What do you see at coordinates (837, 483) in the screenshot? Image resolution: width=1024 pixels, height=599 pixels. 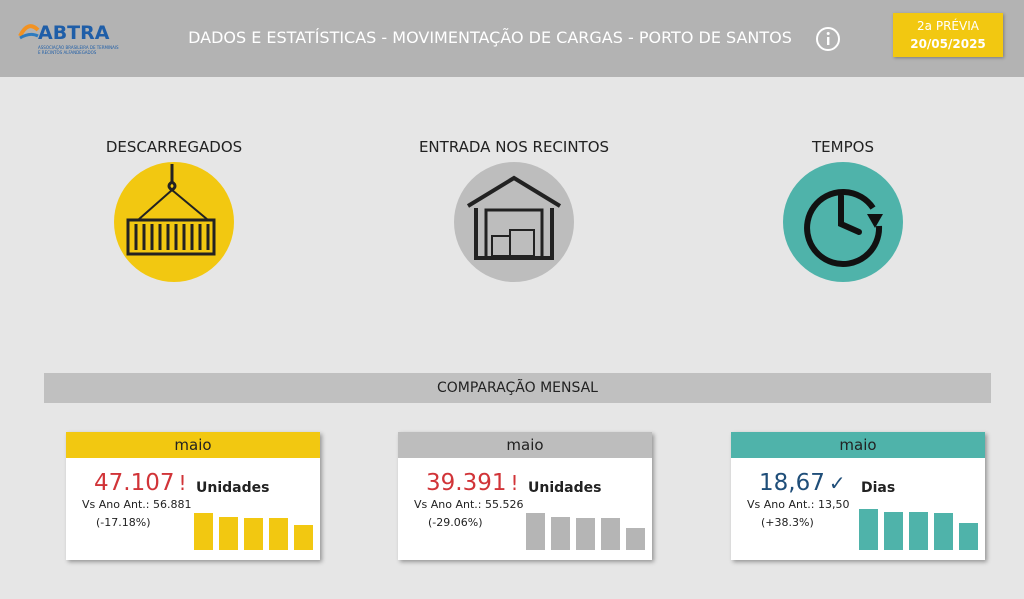 I see `card-indicator: ✓` at bounding box center [837, 483].